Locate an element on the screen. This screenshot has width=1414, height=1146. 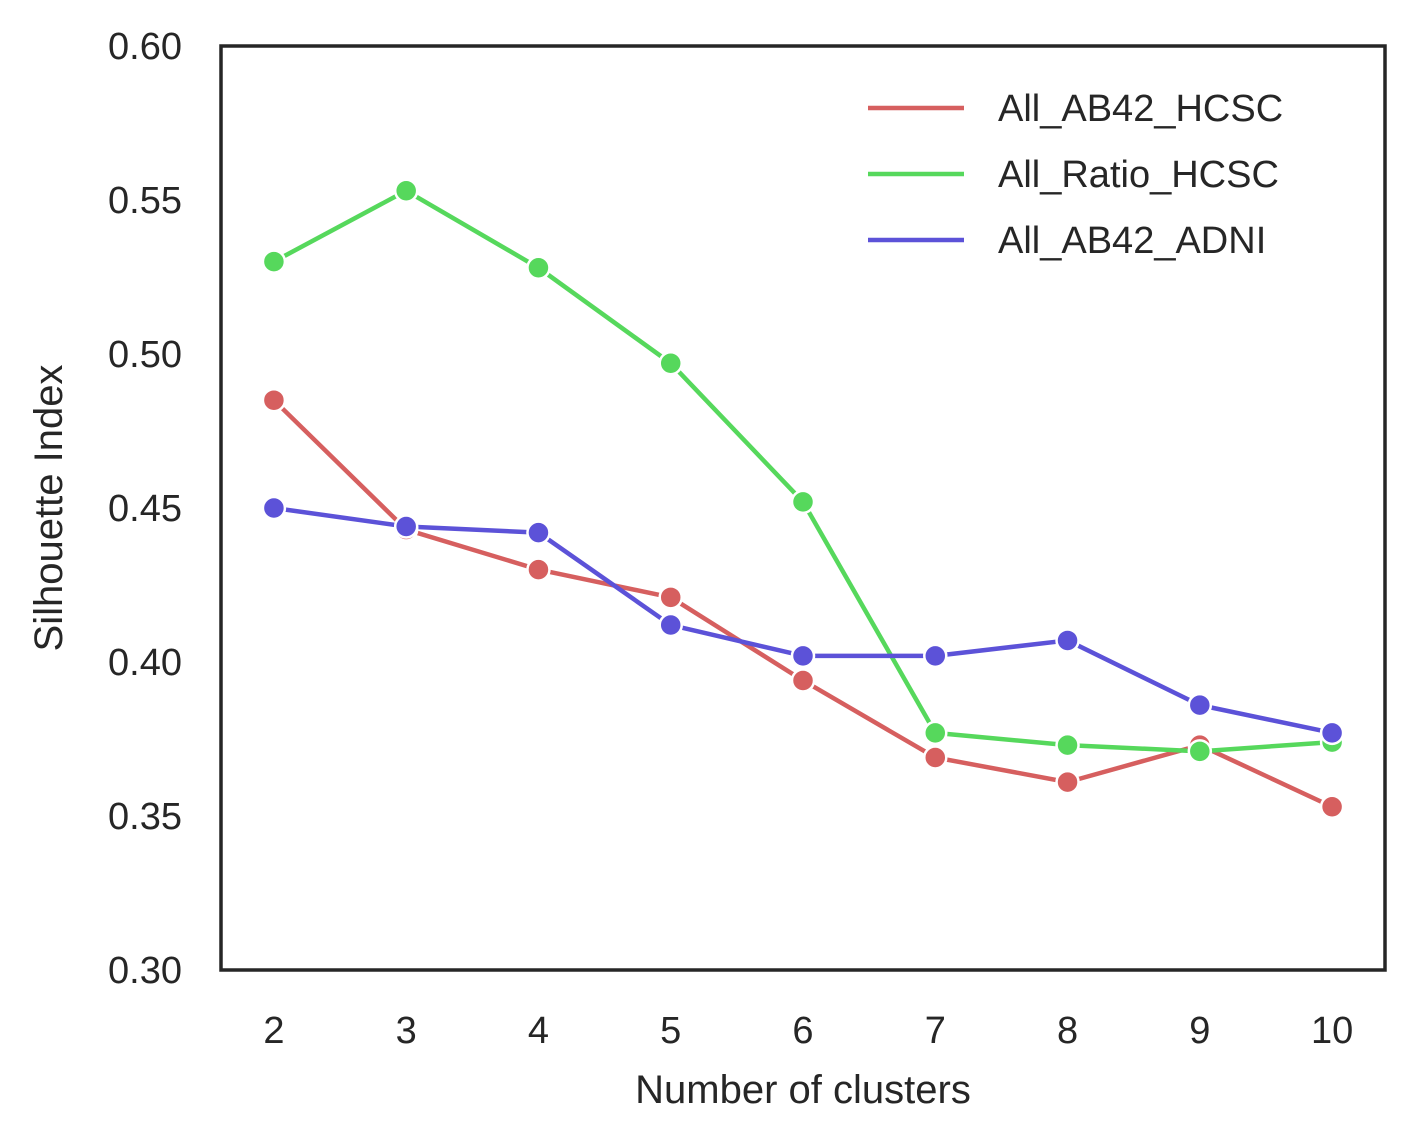
x-axis-ticks: 2 3 4 5 6 7 8 9 10 is located at coordinates (808, 1031).